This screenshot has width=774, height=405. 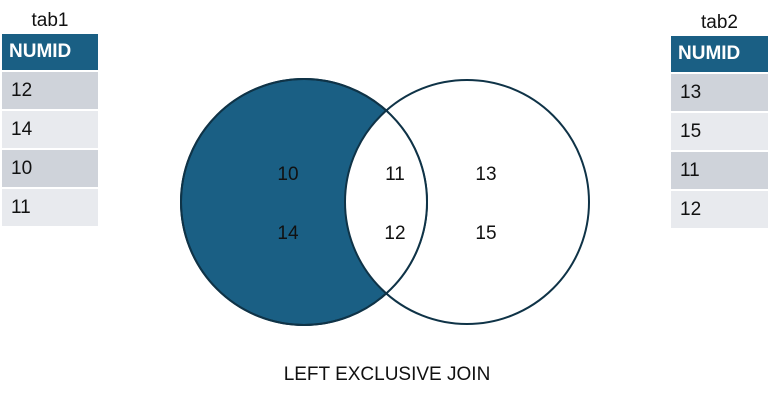 I want to click on right-only-value: 13, so click(x=485, y=174).